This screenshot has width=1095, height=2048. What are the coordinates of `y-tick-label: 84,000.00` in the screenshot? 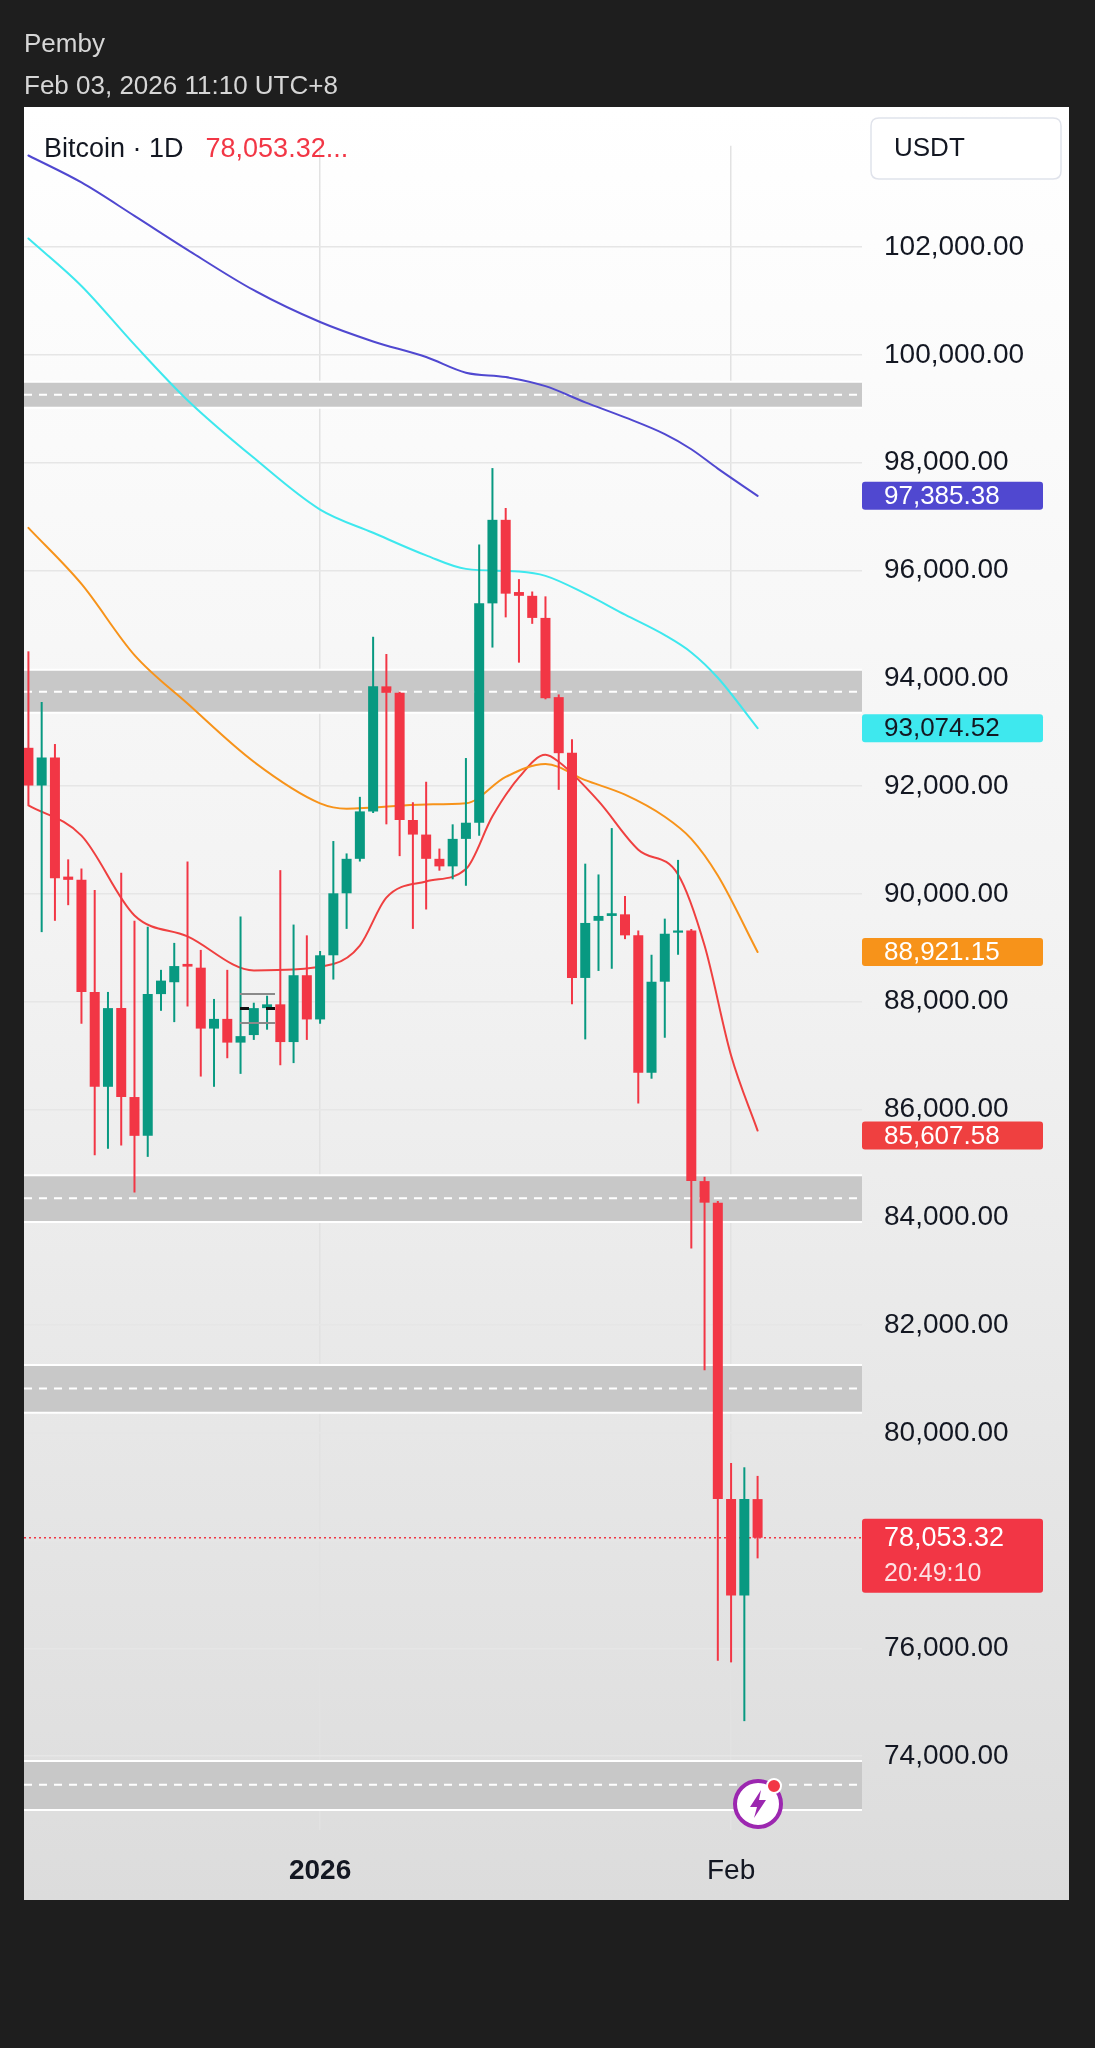 It's located at (946, 1215).